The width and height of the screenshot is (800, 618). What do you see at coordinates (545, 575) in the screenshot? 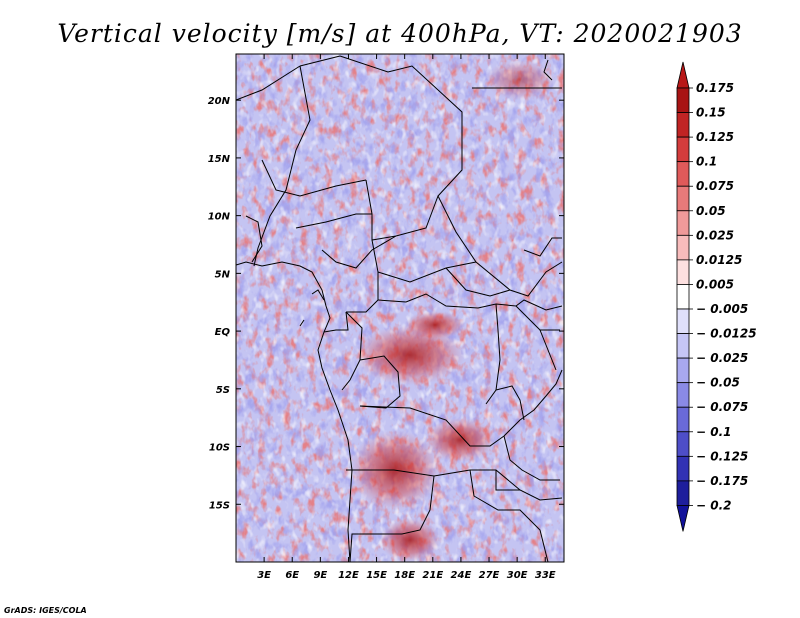
I see `x-tick-label: 33E` at bounding box center [545, 575].